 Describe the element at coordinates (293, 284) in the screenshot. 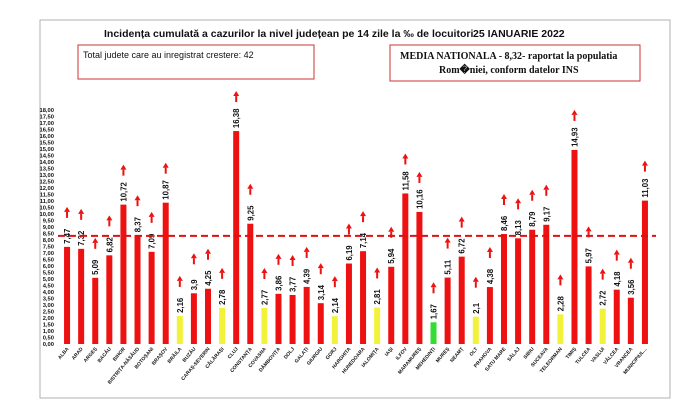

I see `bar-value-label: 3,77` at that location.